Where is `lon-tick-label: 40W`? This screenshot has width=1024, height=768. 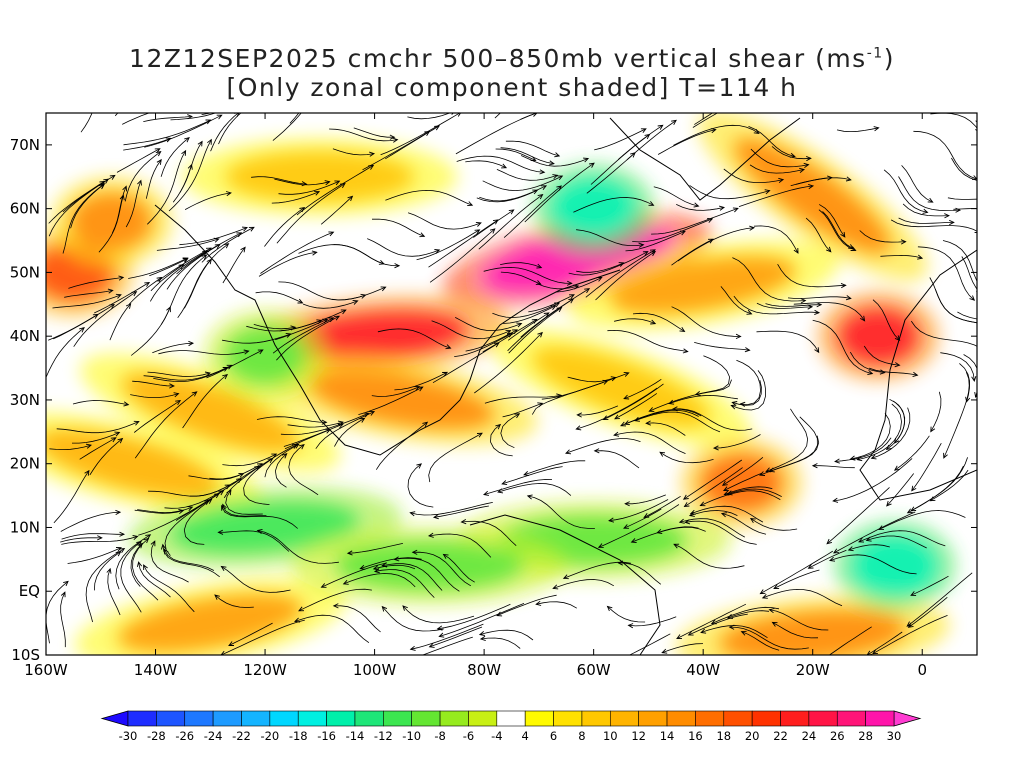
lon-tick-label: 40W is located at coordinates (703, 670).